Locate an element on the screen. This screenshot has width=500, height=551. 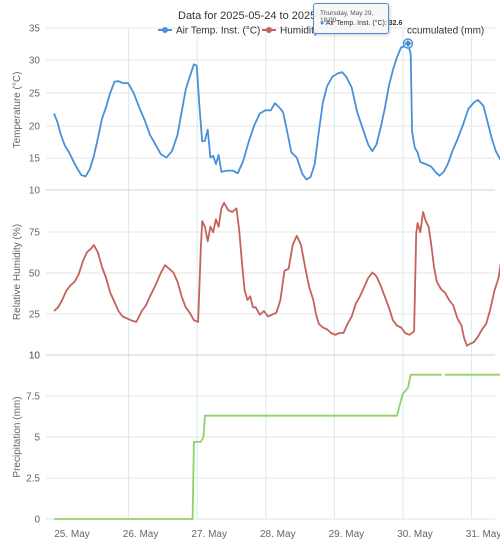
y-axis-title: Precipitation (mm) is located at coordinates (17, 436).